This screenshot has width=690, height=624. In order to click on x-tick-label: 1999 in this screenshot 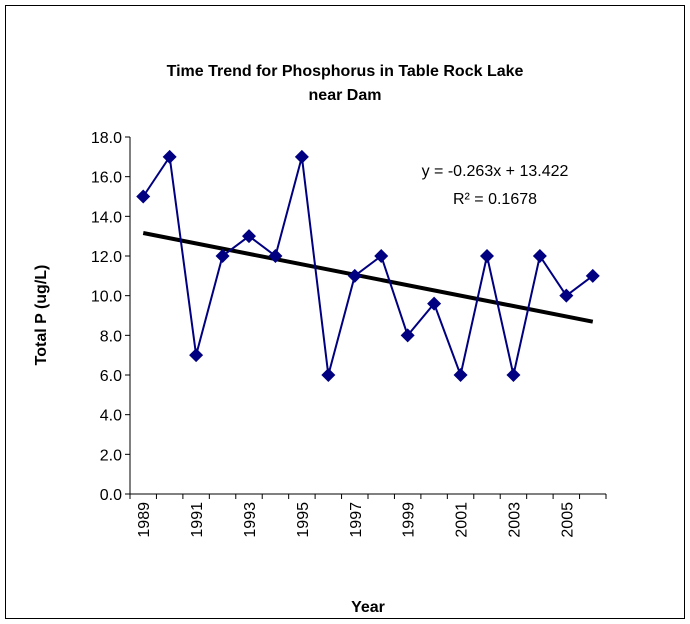, I will do `click(409, 520)`.